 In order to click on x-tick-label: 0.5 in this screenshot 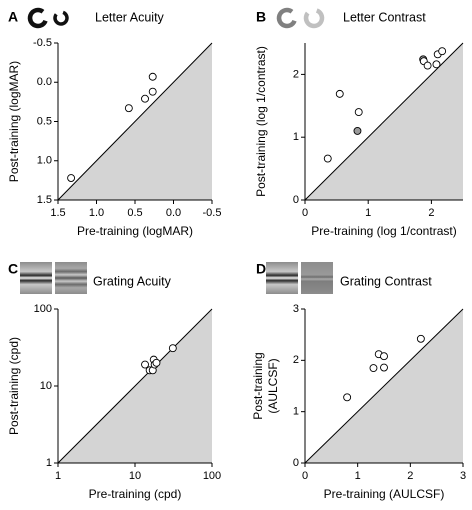, I will do `click(134, 213)`.